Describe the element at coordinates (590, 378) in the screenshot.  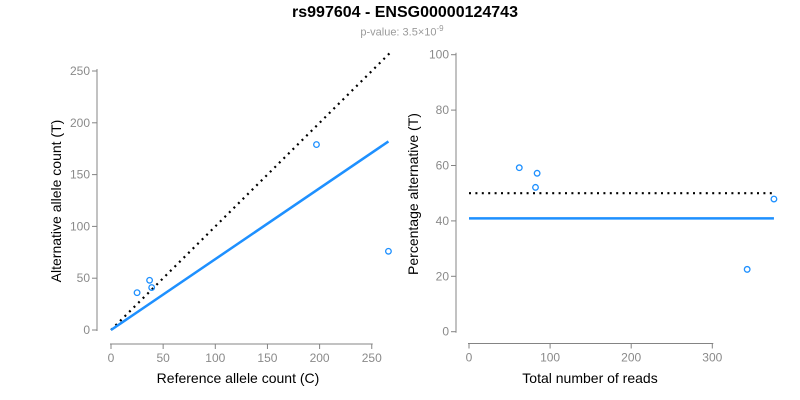
I see `right-x-axis-label: Total number of reads` at that location.